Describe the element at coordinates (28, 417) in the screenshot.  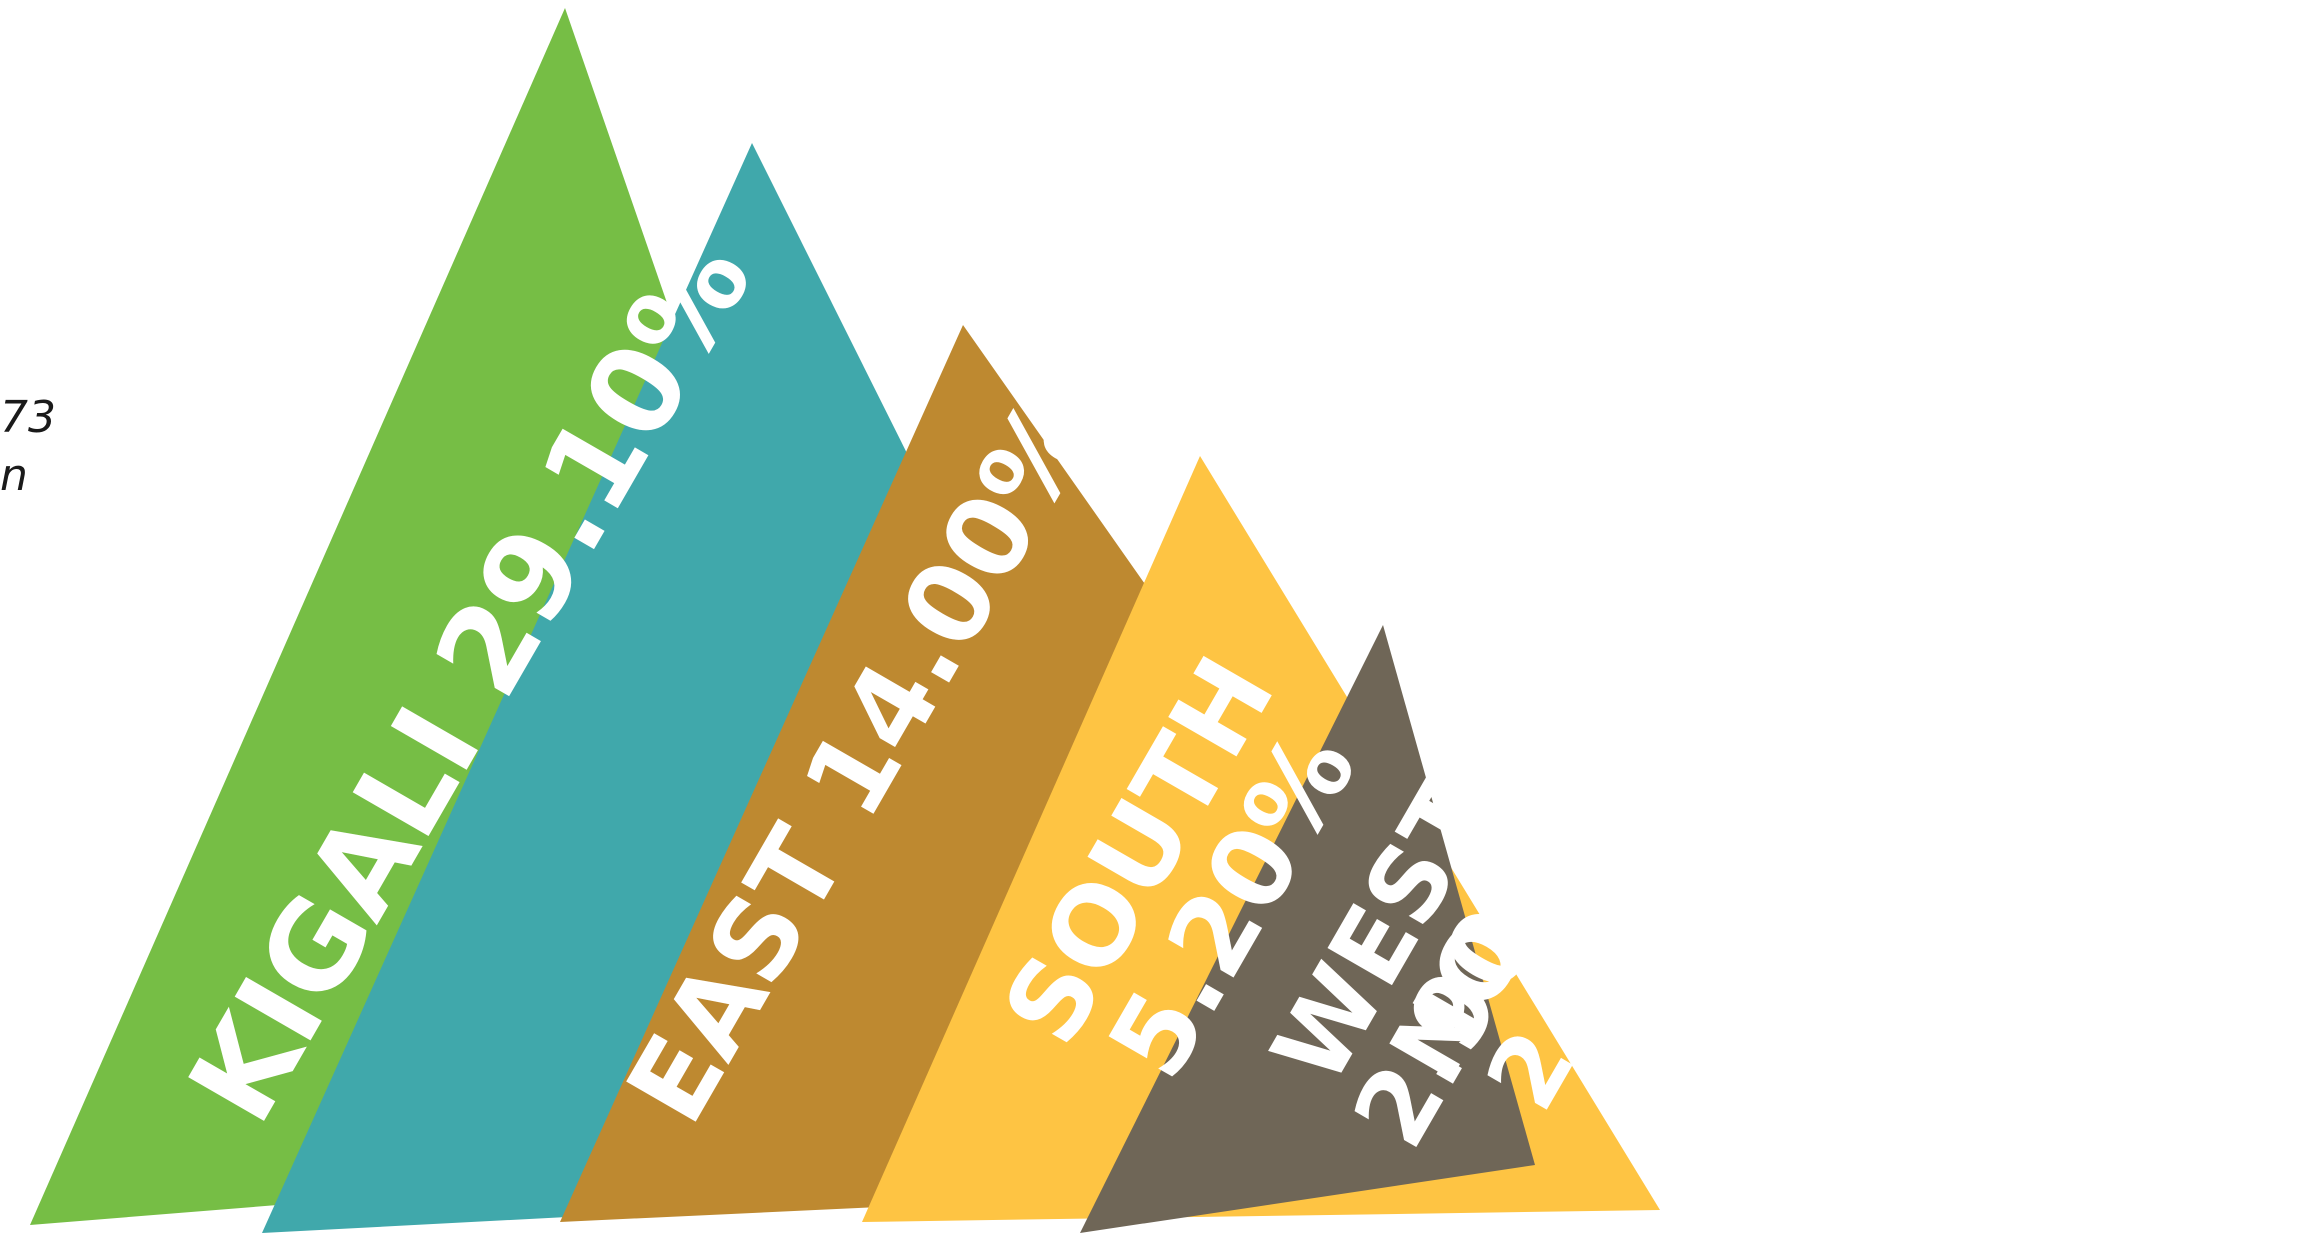
I see `cropped-side-text-1: 73` at that location.